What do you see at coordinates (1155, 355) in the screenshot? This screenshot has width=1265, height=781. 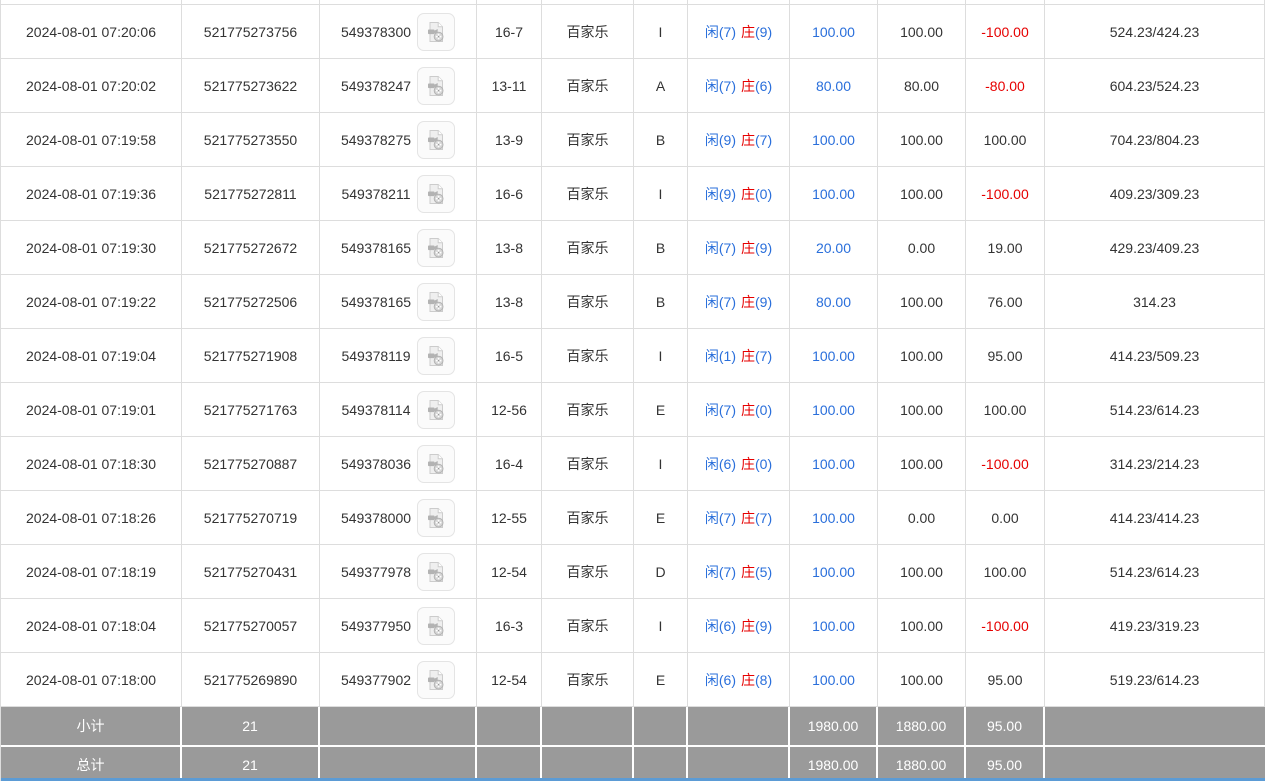 I see `balance: 414.23/509.23` at bounding box center [1155, 355].